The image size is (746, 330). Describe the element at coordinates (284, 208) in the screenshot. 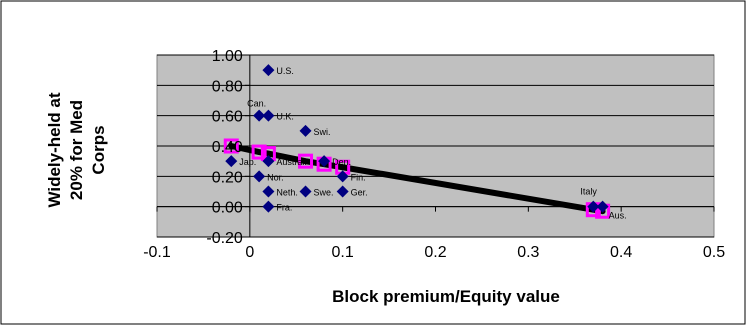

I see `data-point-label: Fra.` at that location.